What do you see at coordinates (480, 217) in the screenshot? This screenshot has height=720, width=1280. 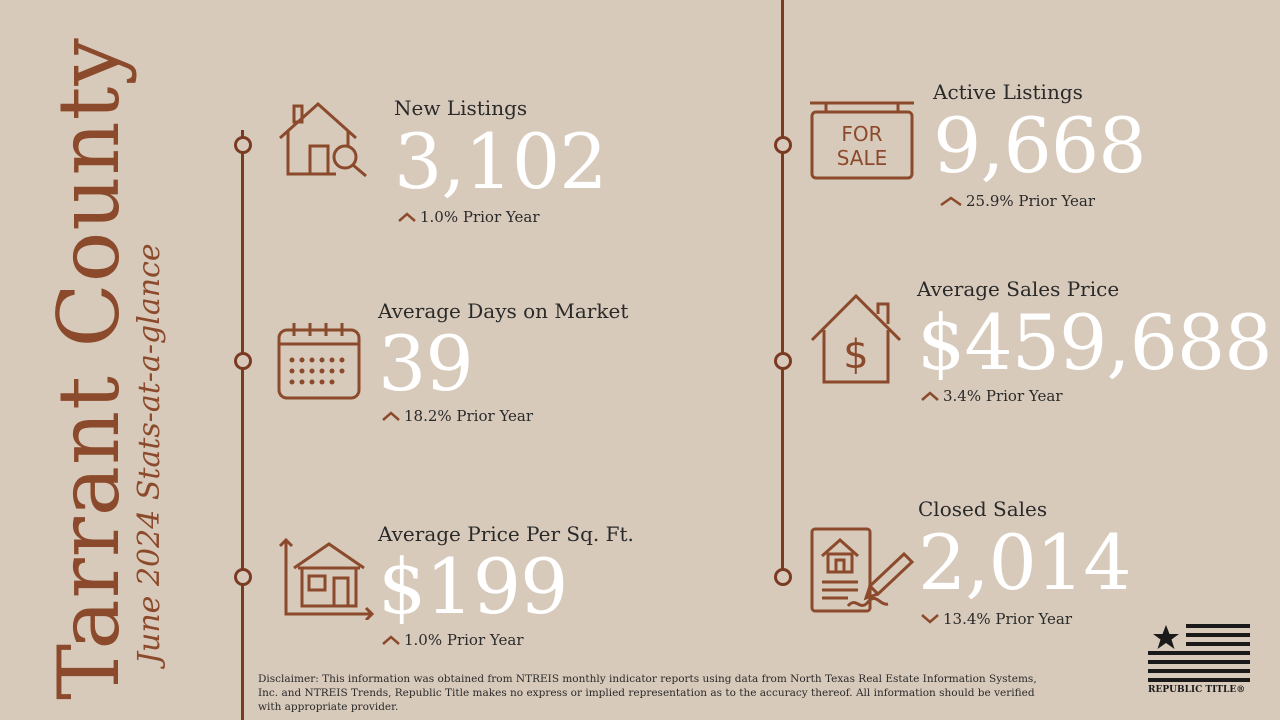 I see `new-listings-change-text: 1.0% Prior Year` at bounding box center [480, 217].